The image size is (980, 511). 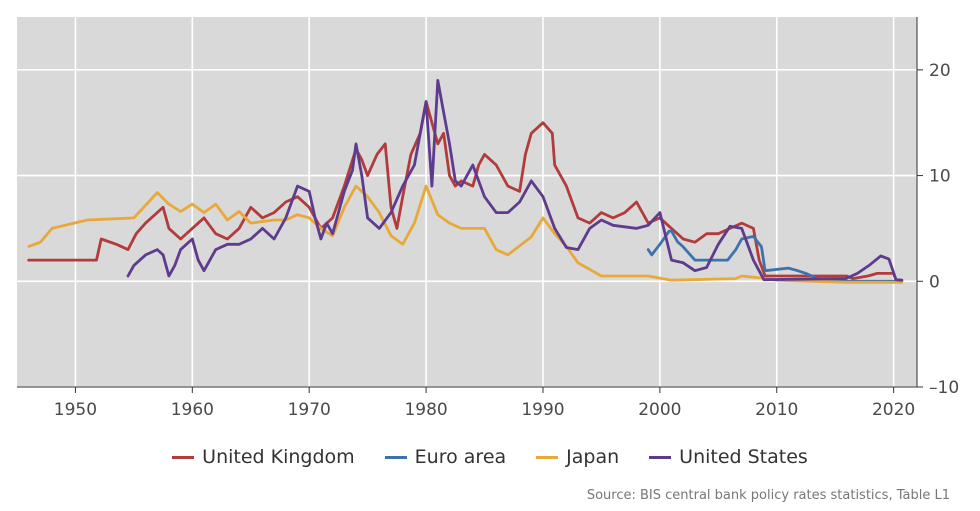 I want to click on y-tick-label-1: 10, so click(x=940, y=177).